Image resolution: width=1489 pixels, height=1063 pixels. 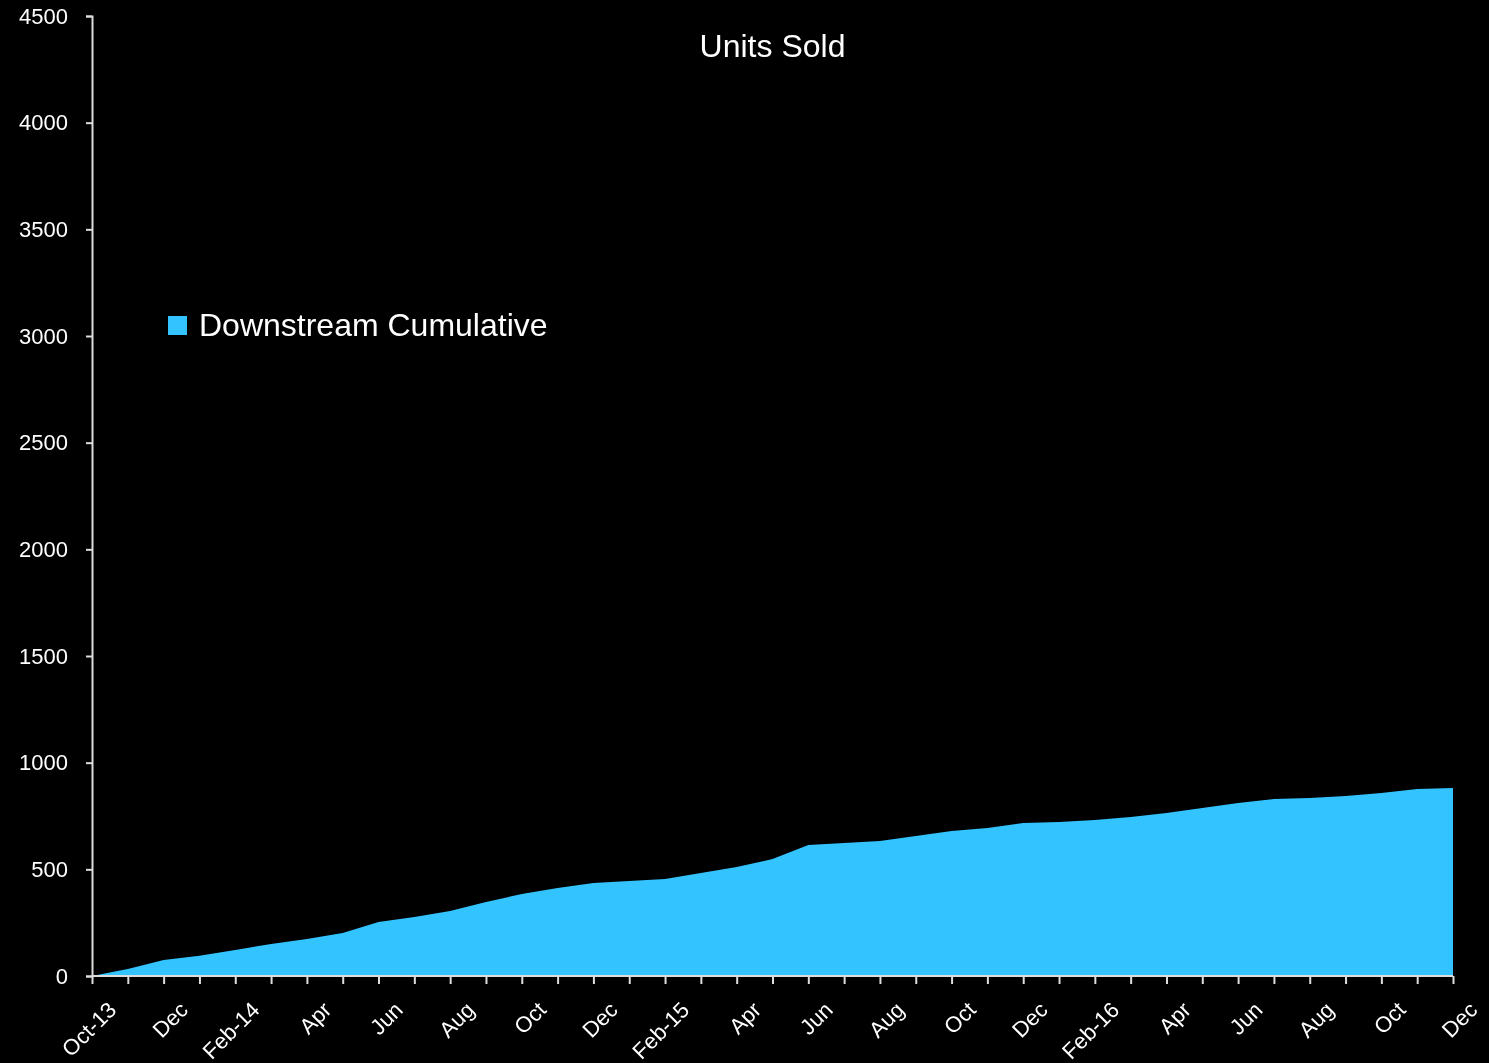 I want to click on y-tick-label: 2500, so click(x=43, y=443).